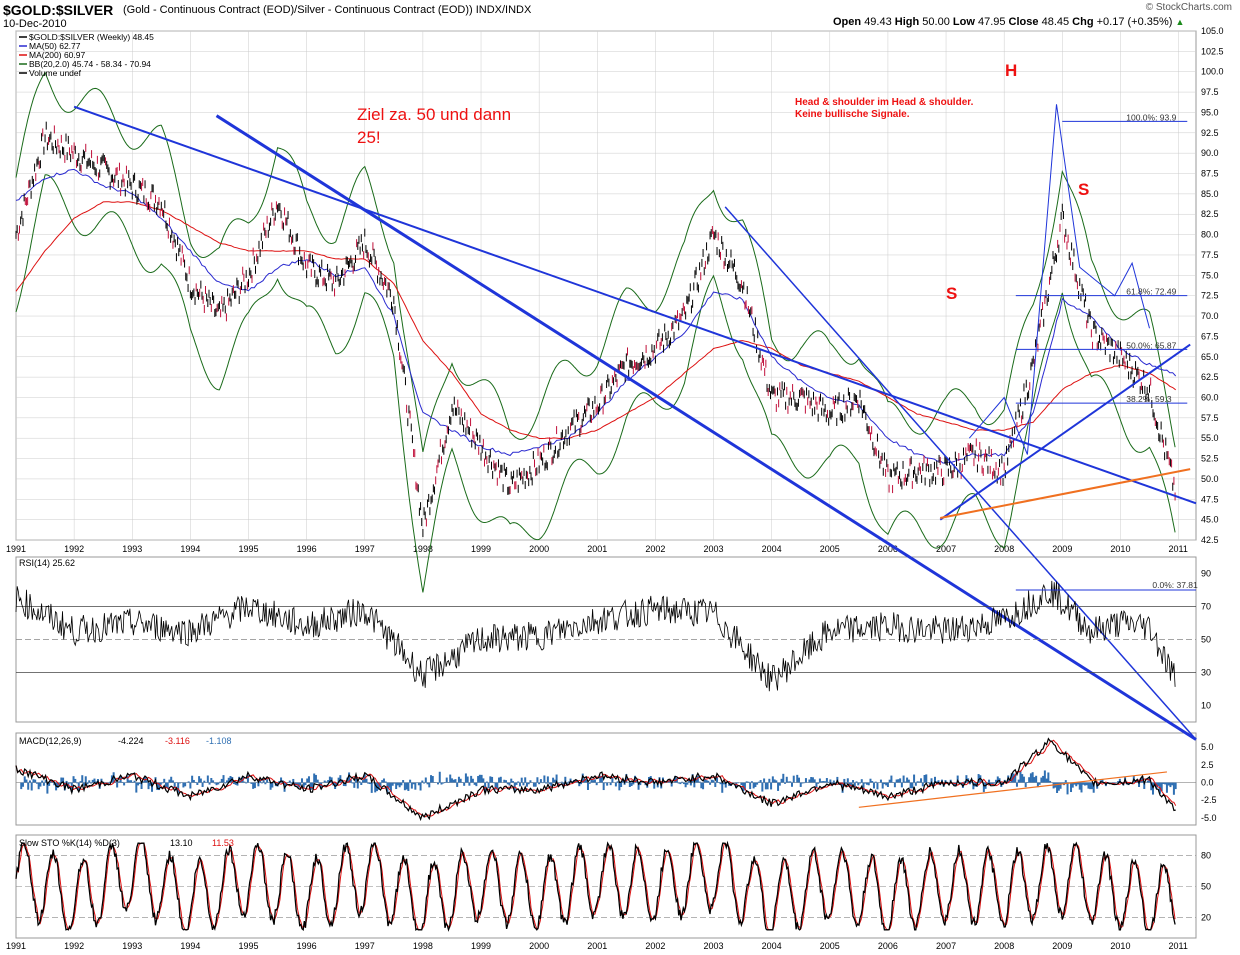 This screenshot has width=1240, height=955. Describe the element at coordinates (936, 22) in the screenshot. I see `high-value: 50.00` at that location.